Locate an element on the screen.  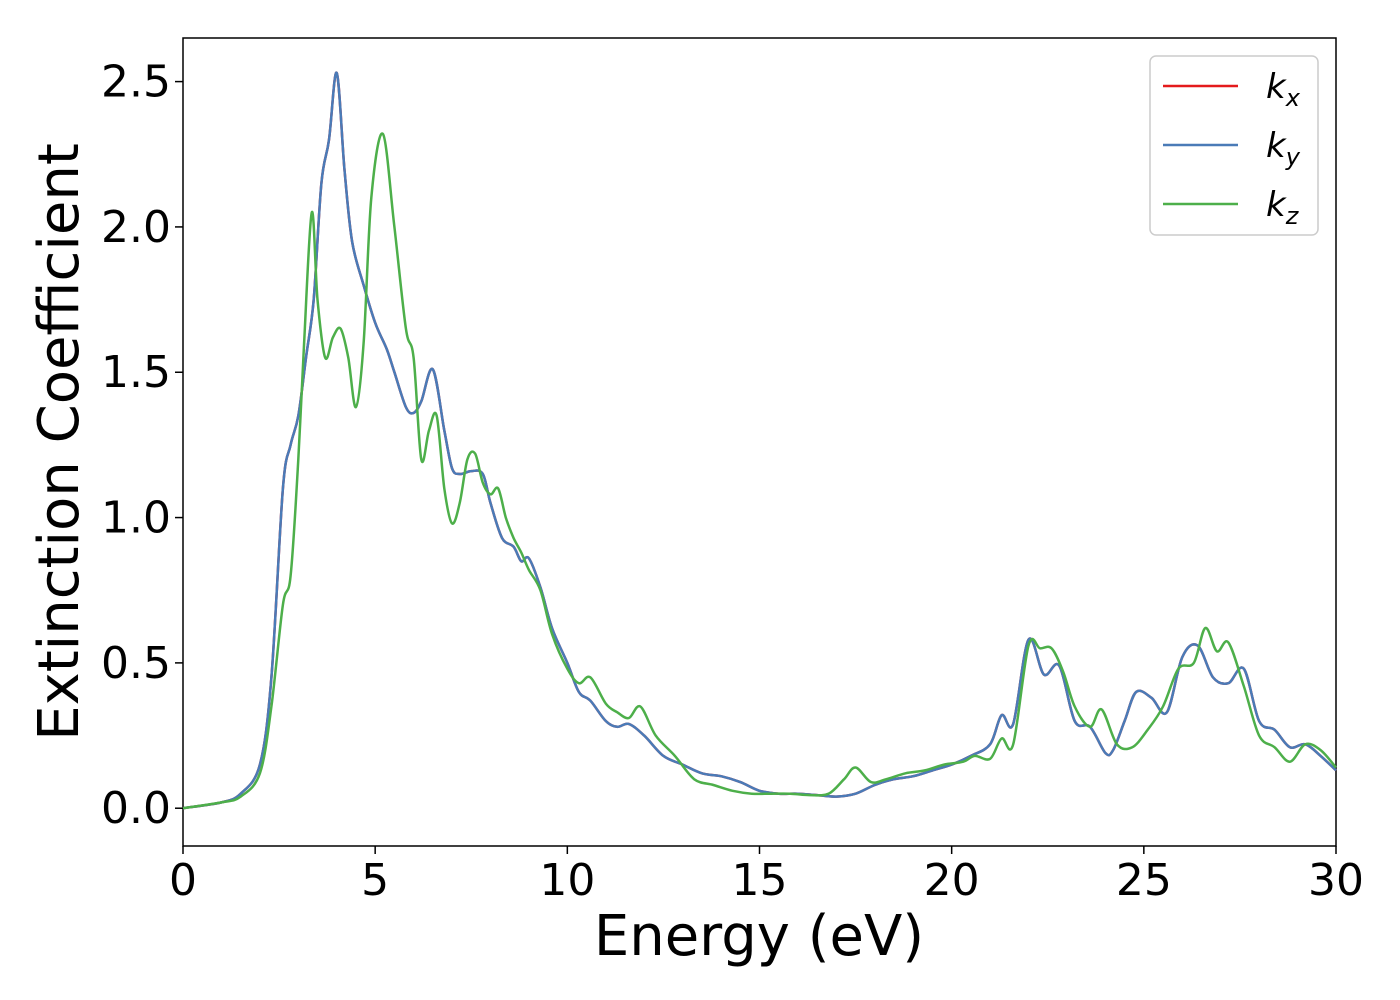
x-tick-label: 0 is located at coordinates (183, 880).